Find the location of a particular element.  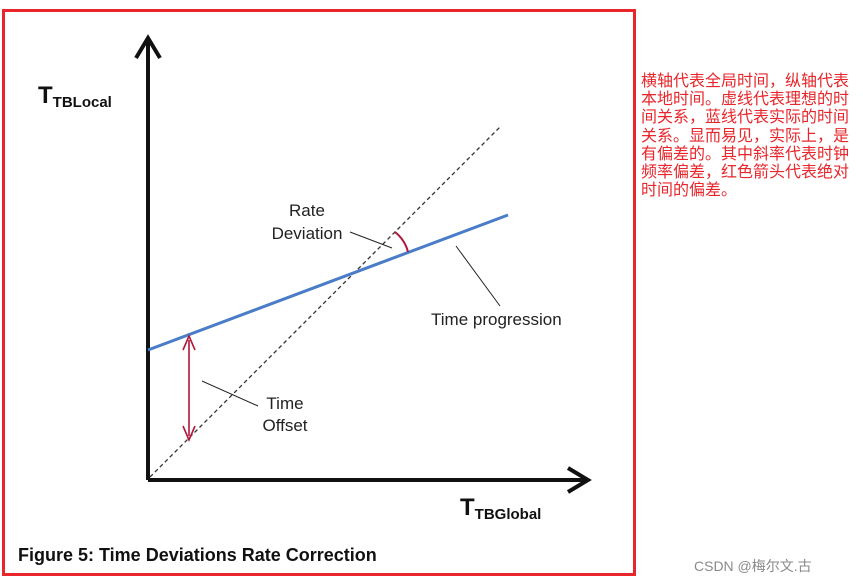

time-progression-leader is located at coordinates (478, 276).